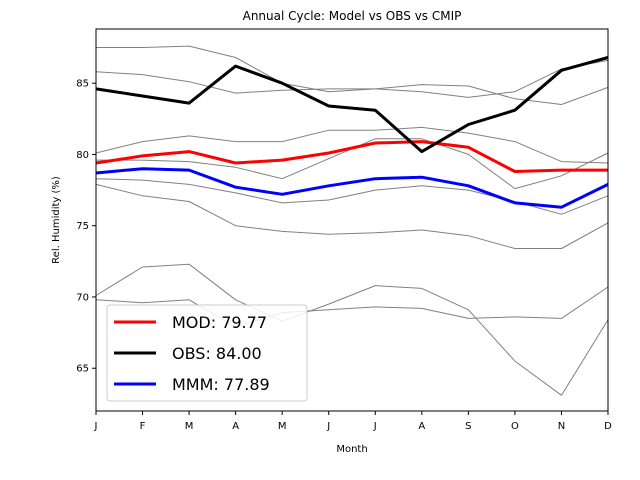  I want to click on chart-title: Annual Cycle: Model vs OBS vs CMIP, so click(352, 16).